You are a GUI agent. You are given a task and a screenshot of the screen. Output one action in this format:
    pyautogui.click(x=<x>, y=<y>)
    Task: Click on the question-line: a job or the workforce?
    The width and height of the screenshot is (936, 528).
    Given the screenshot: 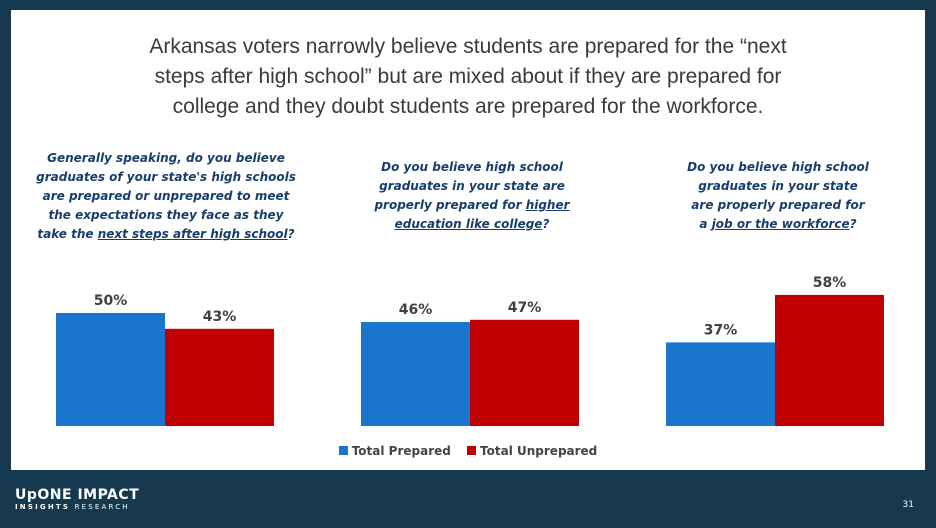 What is the action you would take?
    pyautogui.click(x=778, y=224)
    